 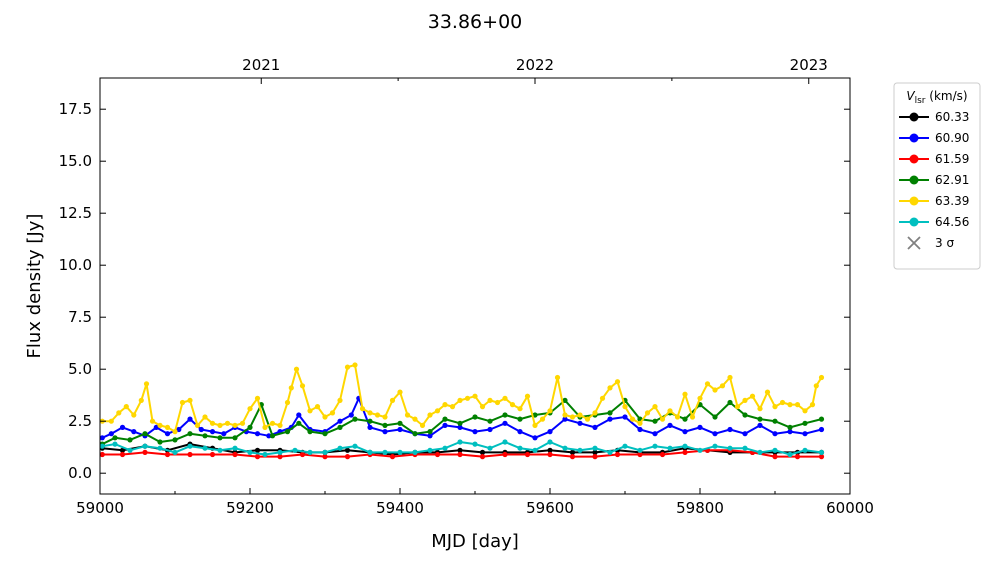 What do you see at coordinates (914, 243) in the screenshot?
I see `sigma-cross-icon` at bounding box center [914, 243].